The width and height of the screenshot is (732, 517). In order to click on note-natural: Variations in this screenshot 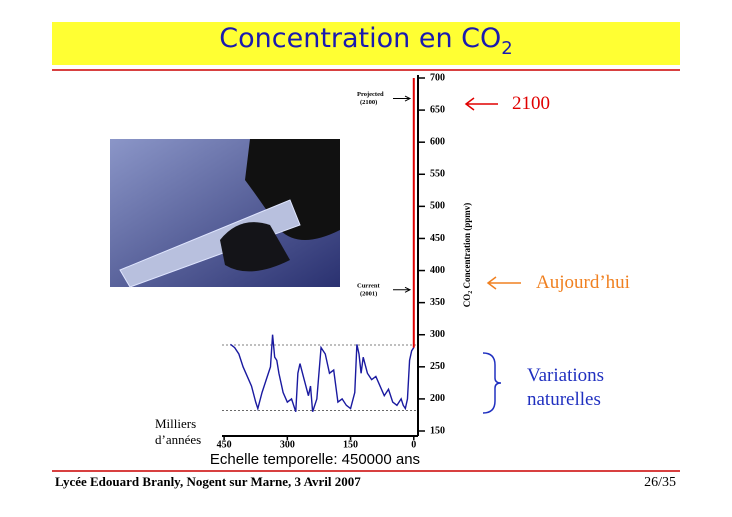, I will do `click(565, 375)`.